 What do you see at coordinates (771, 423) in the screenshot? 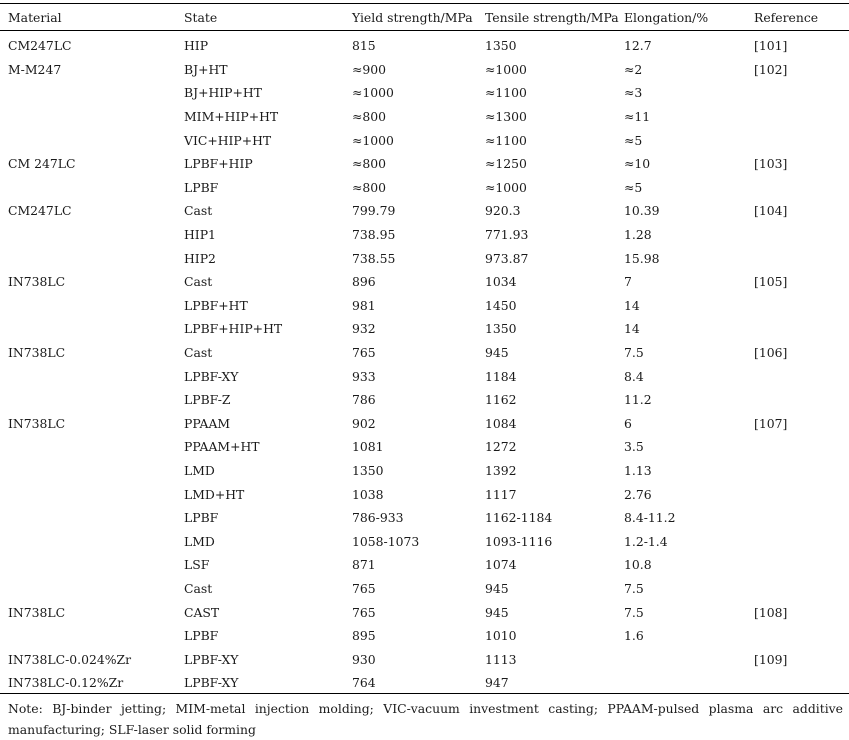
I see `reference-cell: [107]` at bounding box center [771, 423].